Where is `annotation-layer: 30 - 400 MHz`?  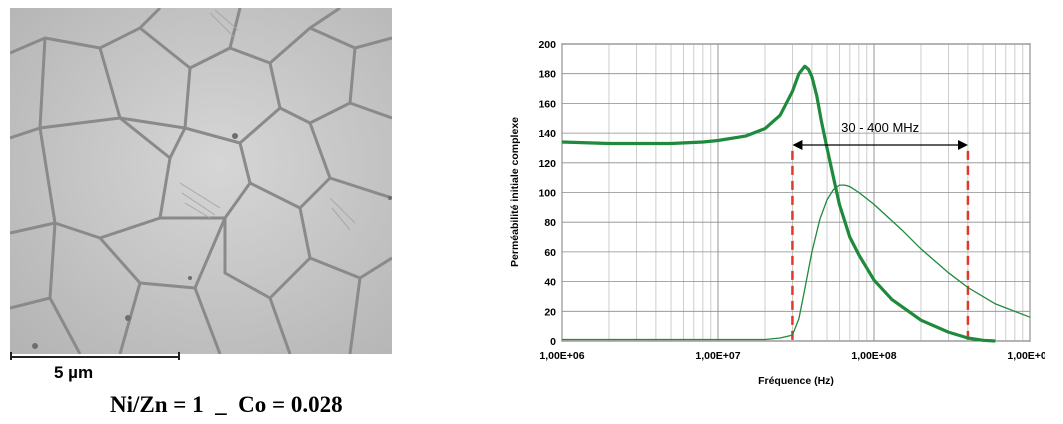 annotation-layer: 30 - 400 MHz is located at coordinates (880, 135).